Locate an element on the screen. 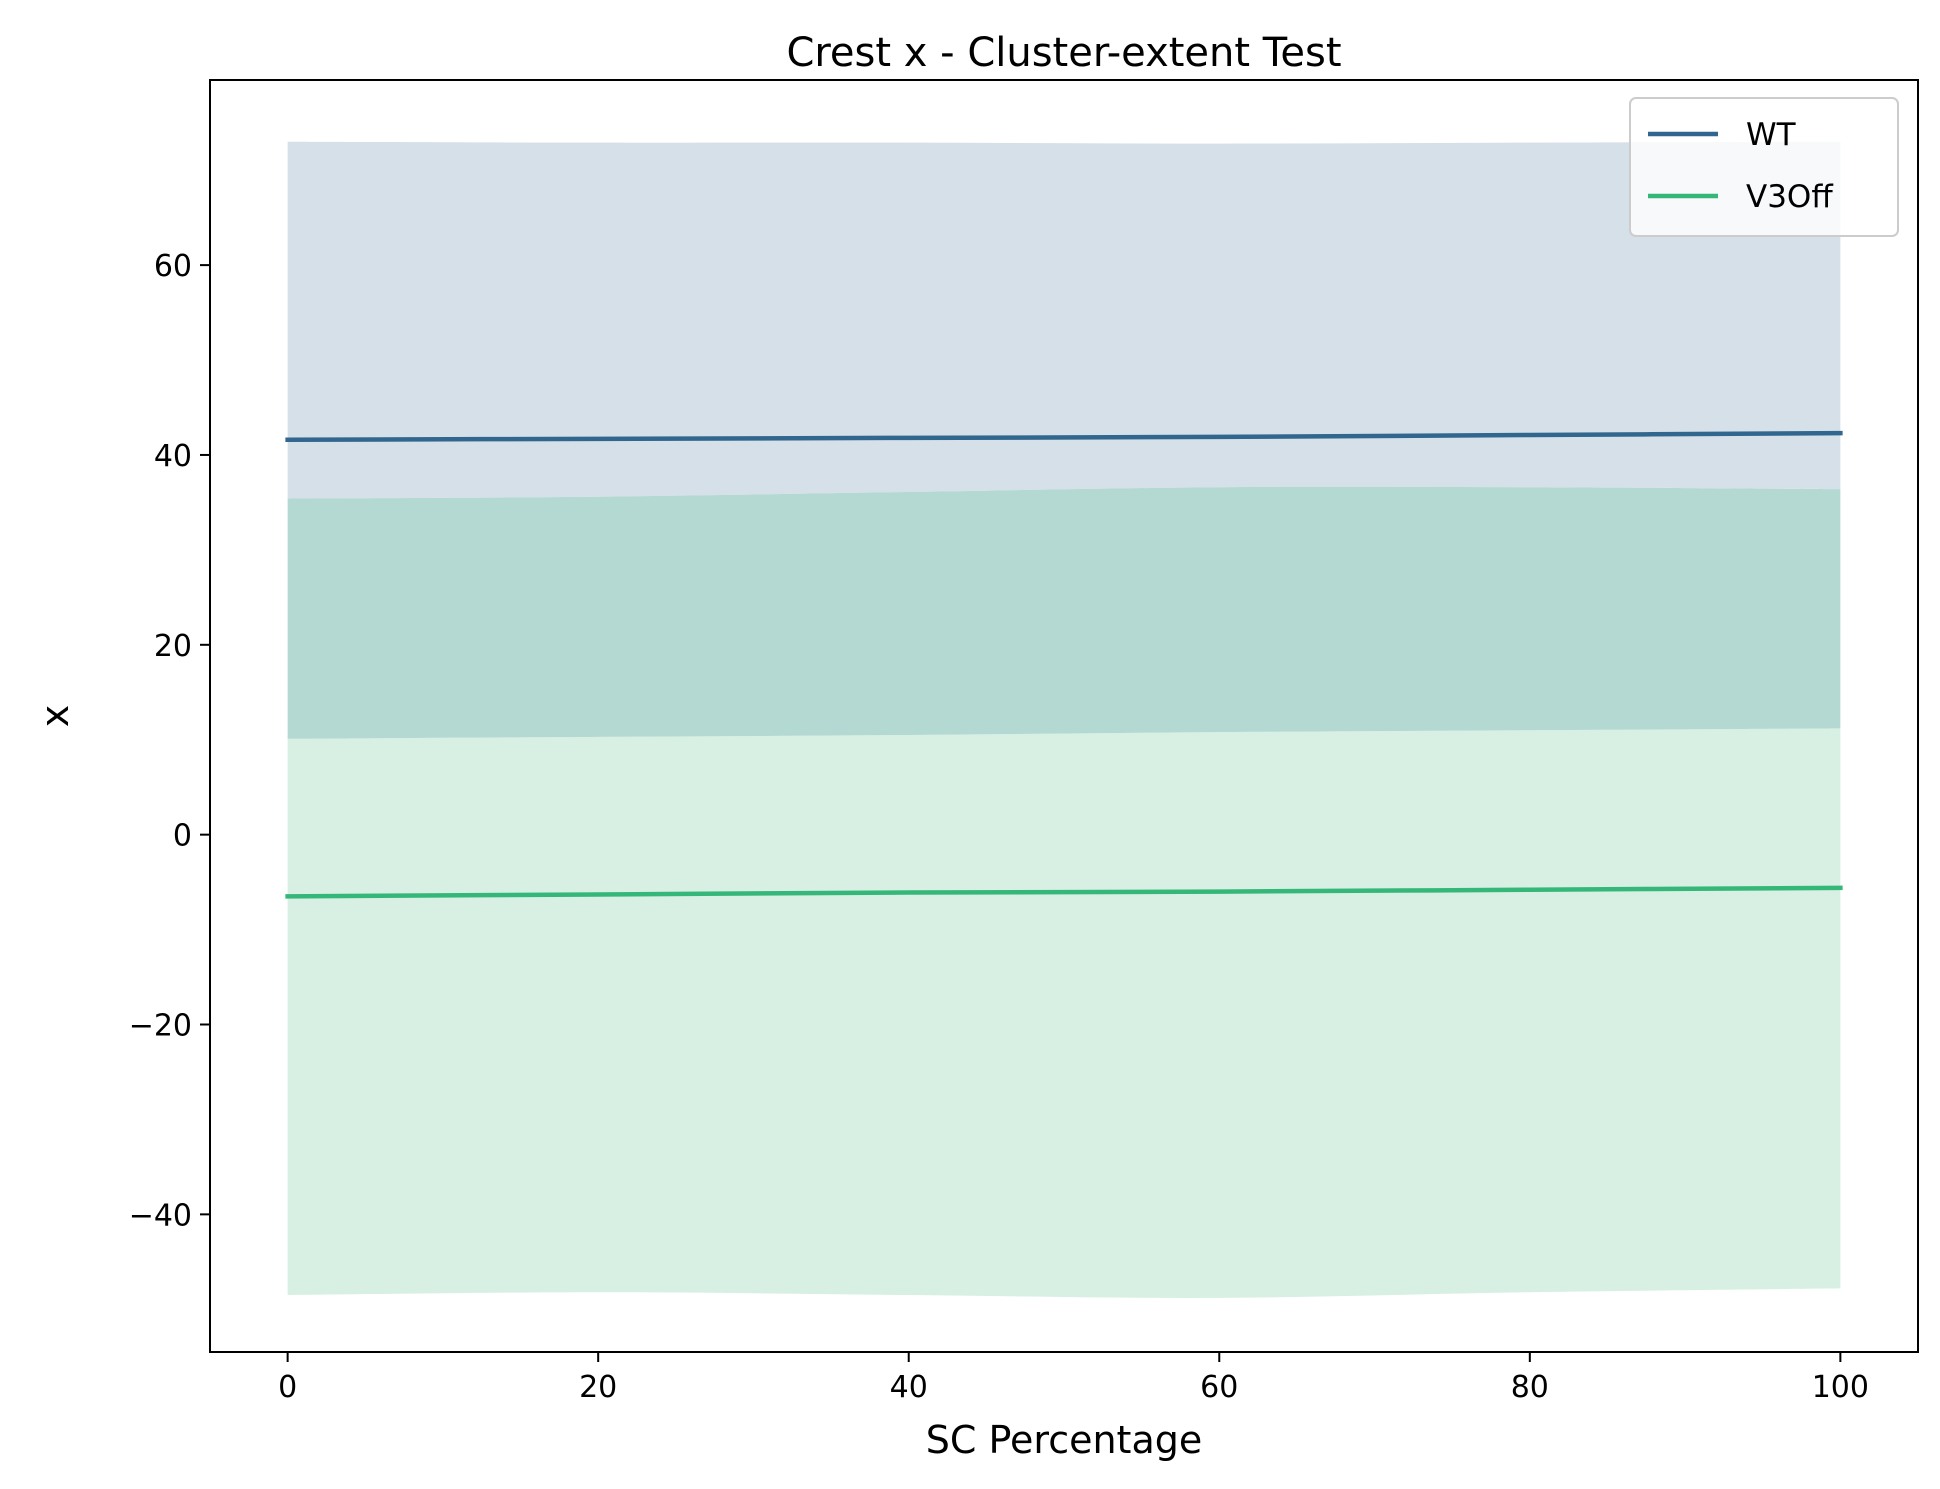 This screenshot has width=1940, height=1489. legend-label-v3off: V3Off is located at coordinates (1789, 197).